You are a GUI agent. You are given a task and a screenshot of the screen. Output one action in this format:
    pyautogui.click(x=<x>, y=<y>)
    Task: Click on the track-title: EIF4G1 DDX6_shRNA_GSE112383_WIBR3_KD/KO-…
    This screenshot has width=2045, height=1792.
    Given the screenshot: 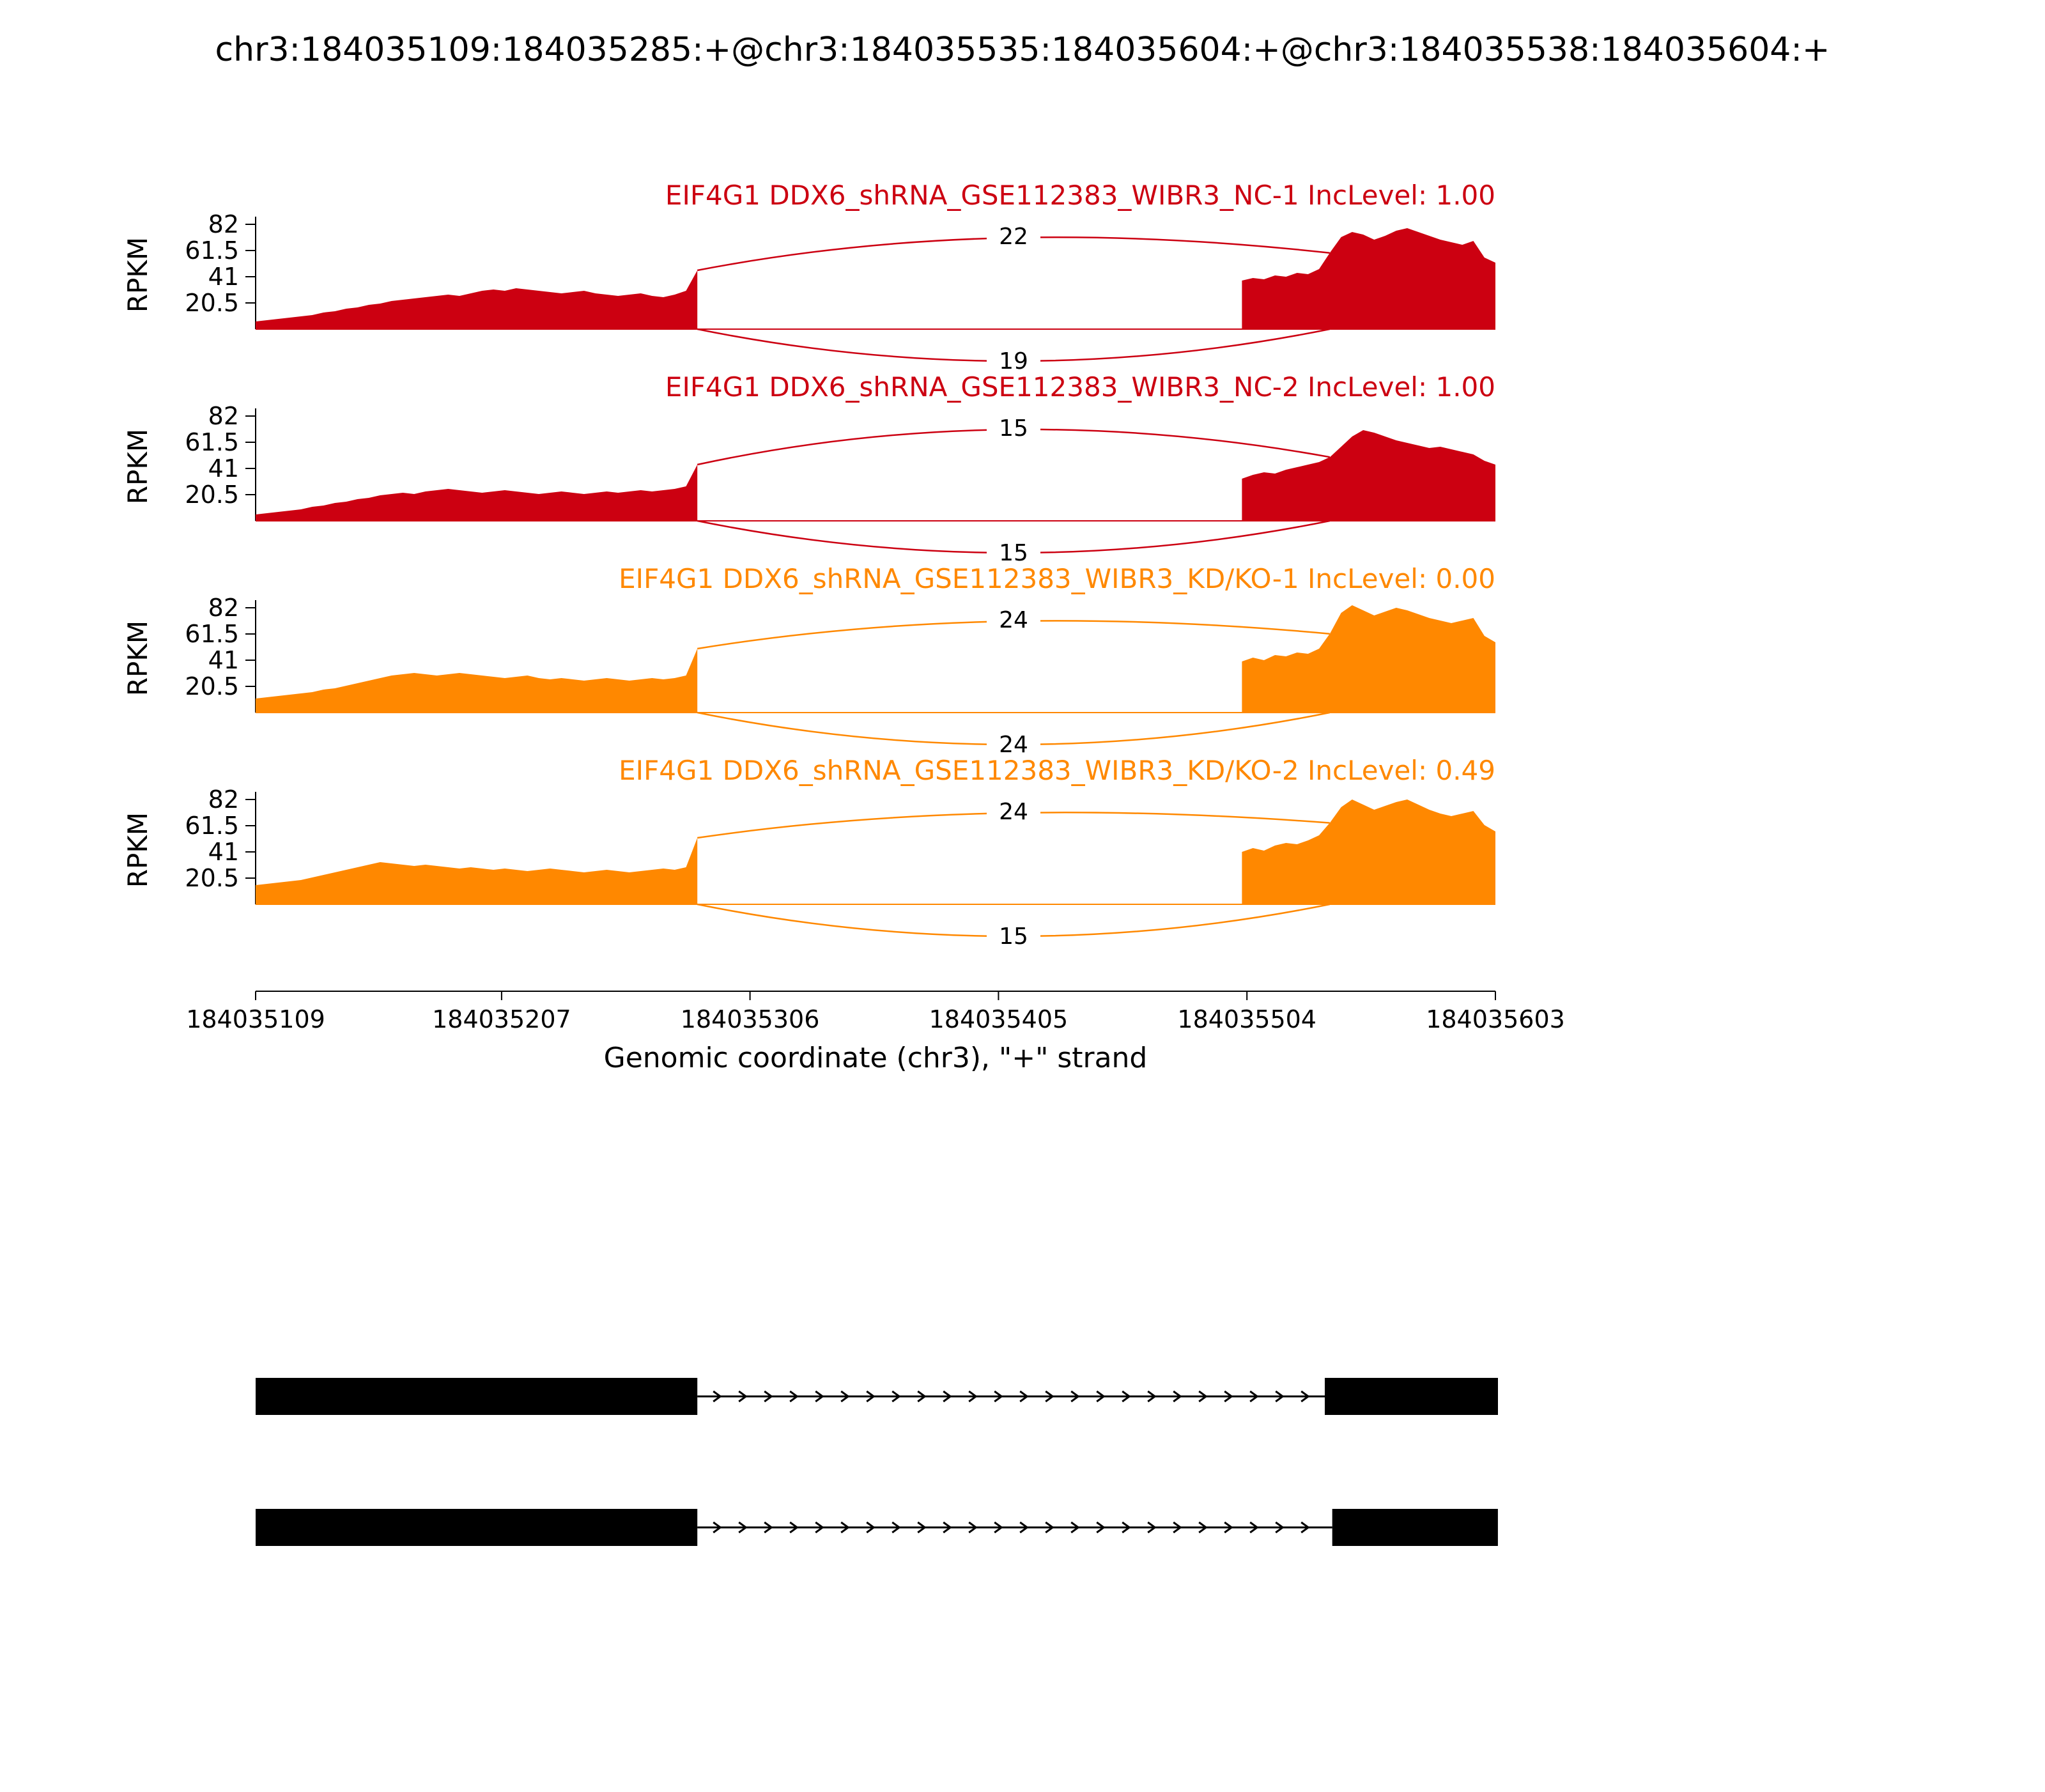 What is the action you would take?
    pyautogui.click(x=1057, y=770)
    